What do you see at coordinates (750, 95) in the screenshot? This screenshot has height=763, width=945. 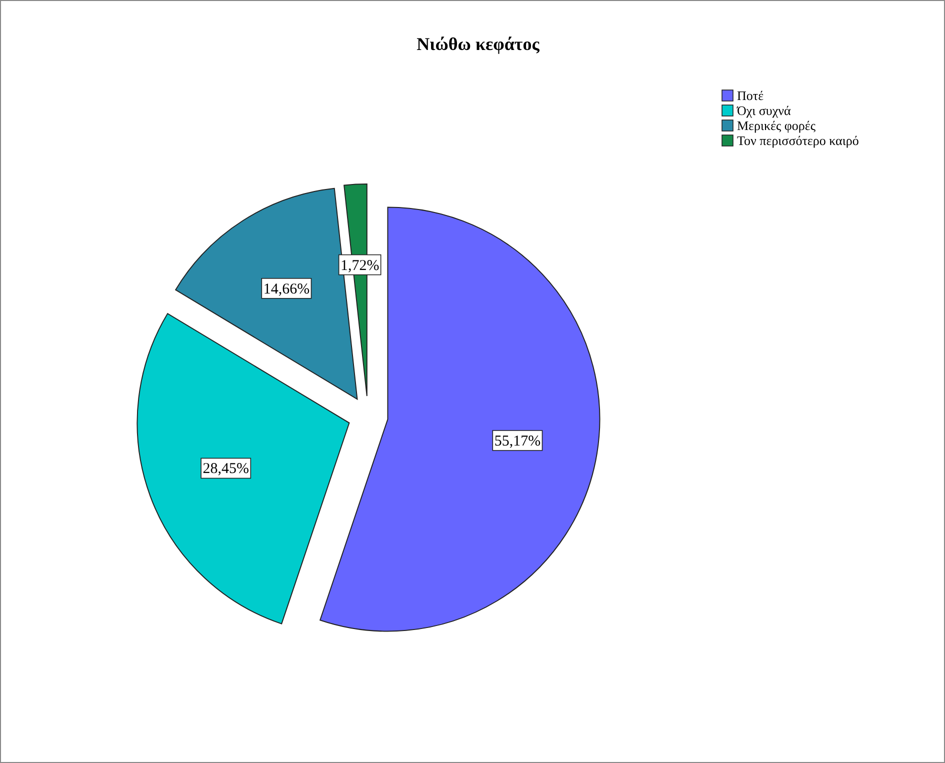 I see `legend-label: Ποτέ` at bounding box center [750, 95].